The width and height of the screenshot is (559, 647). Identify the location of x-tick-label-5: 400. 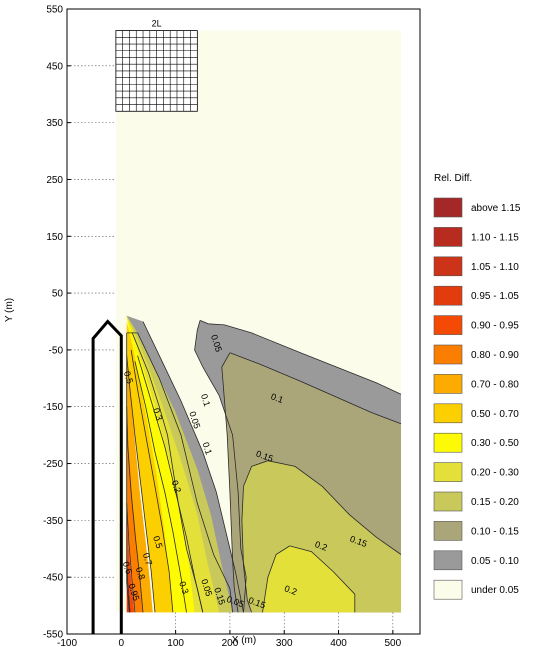
(338, 642).